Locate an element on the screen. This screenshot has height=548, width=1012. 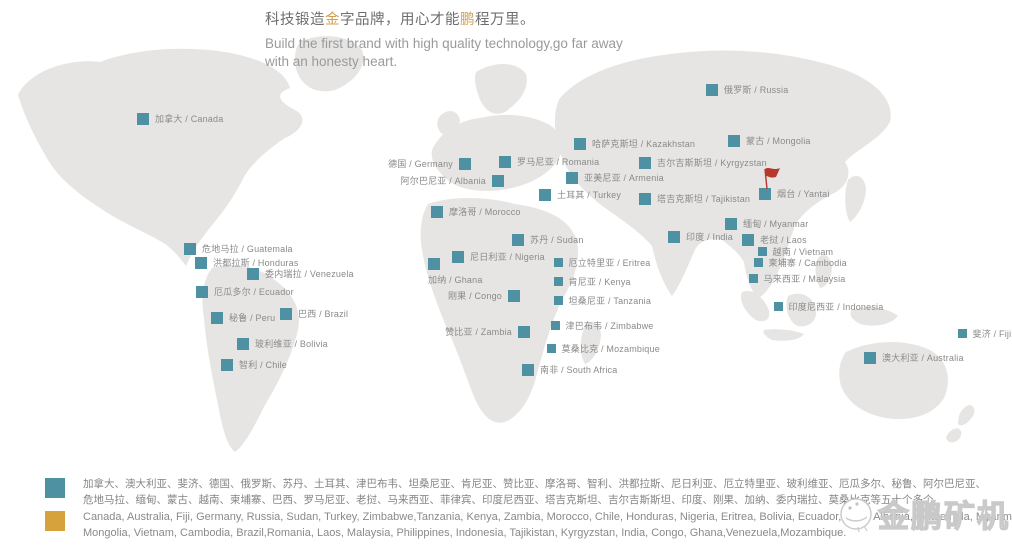
marker-label: 津巴布韦 / Zimbabwe is located at coordinates (609, 326).